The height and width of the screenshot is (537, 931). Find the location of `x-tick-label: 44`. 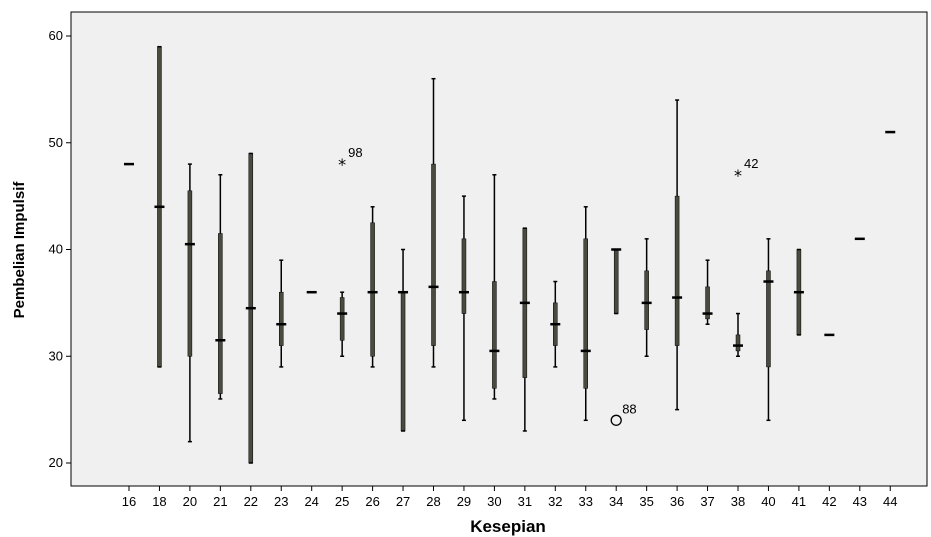

x-tick-label: 44 is located at coordinates (890, 501).